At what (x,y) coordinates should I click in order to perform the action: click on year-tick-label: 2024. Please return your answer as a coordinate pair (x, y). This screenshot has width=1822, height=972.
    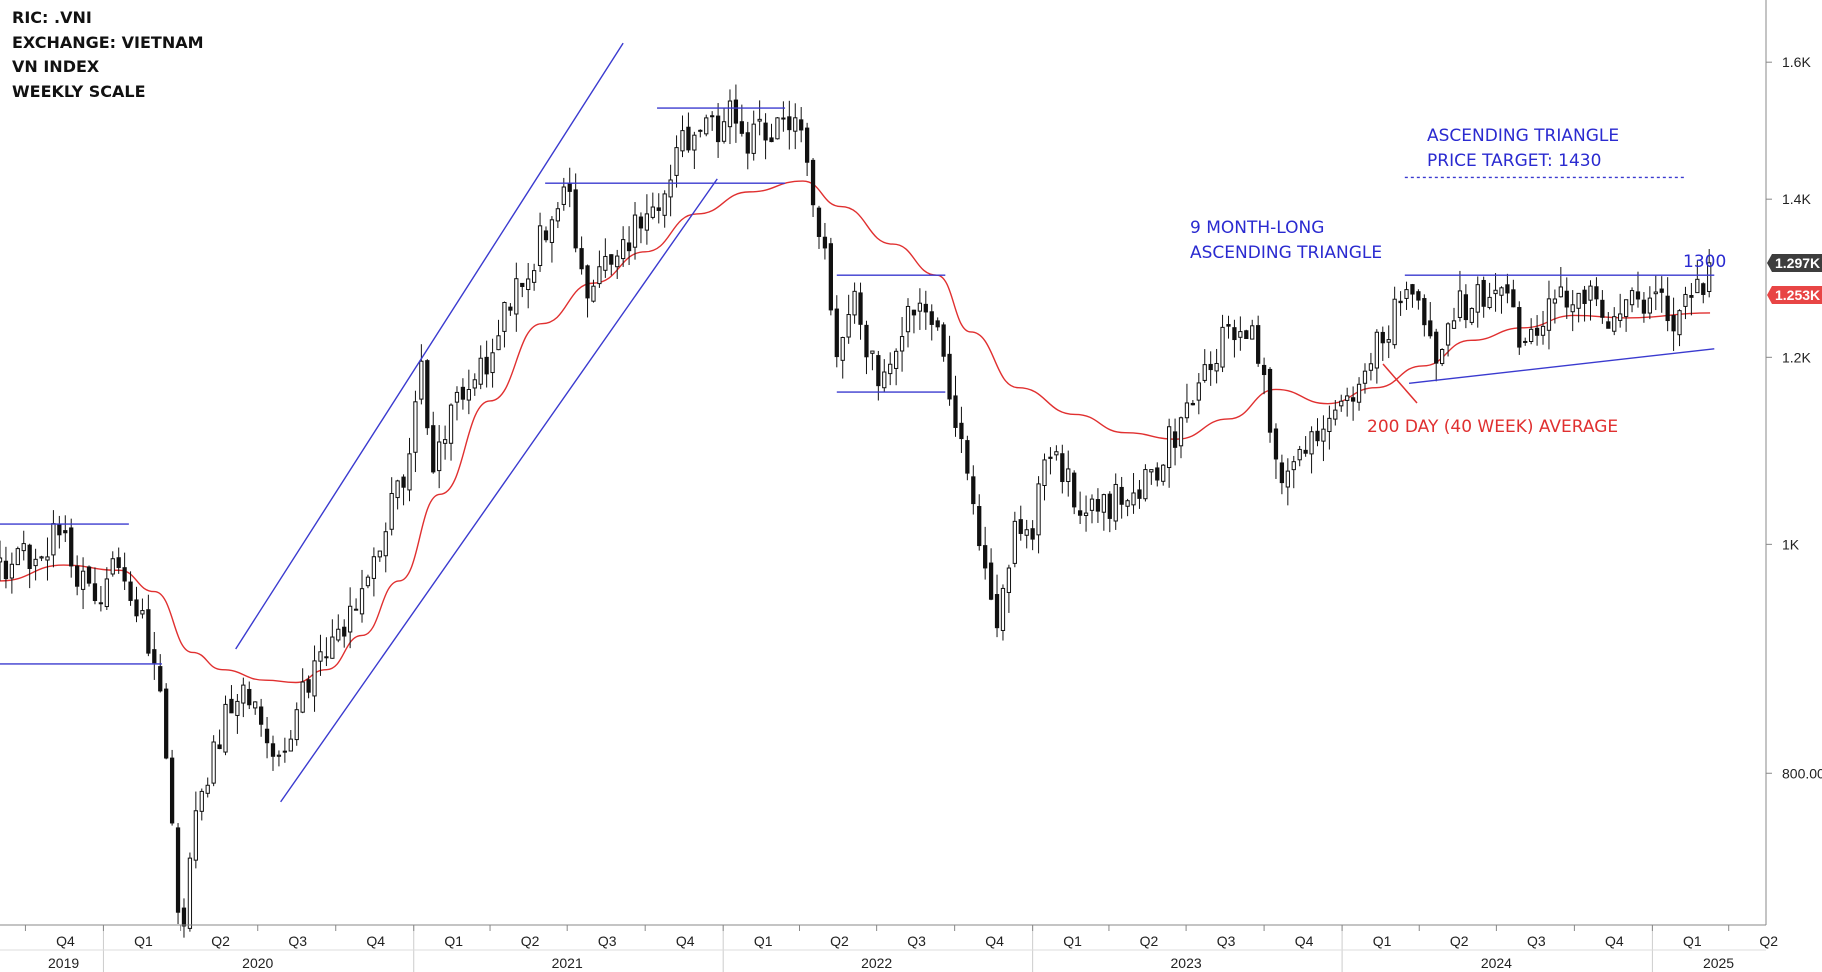
    Looking at the image, I should click on (1496, 963).